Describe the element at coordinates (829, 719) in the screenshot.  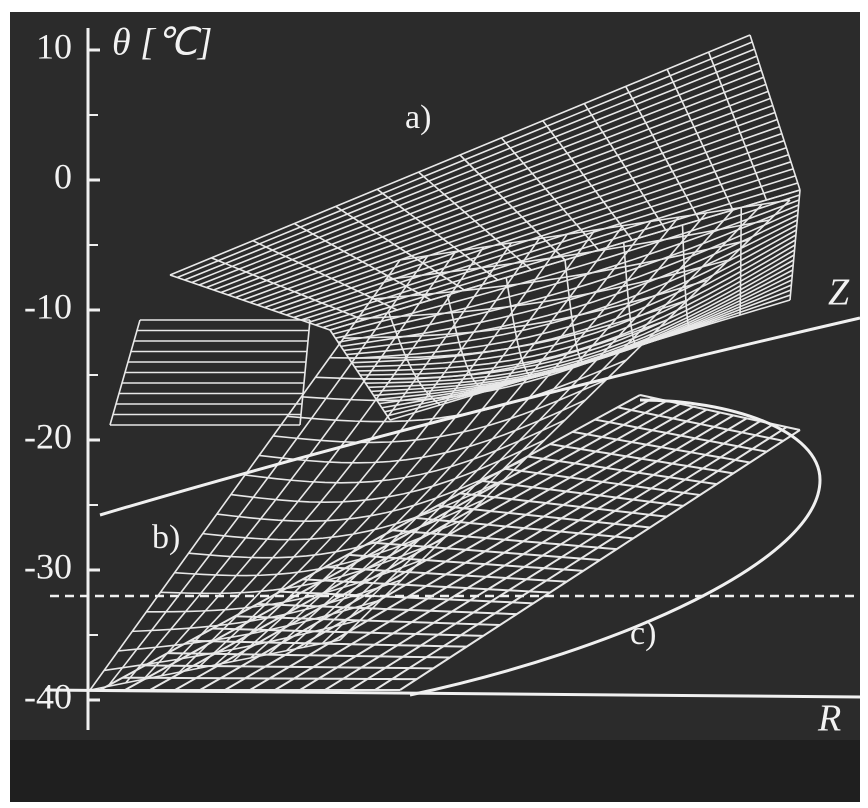
I see `x-axis-label: R` at that location.